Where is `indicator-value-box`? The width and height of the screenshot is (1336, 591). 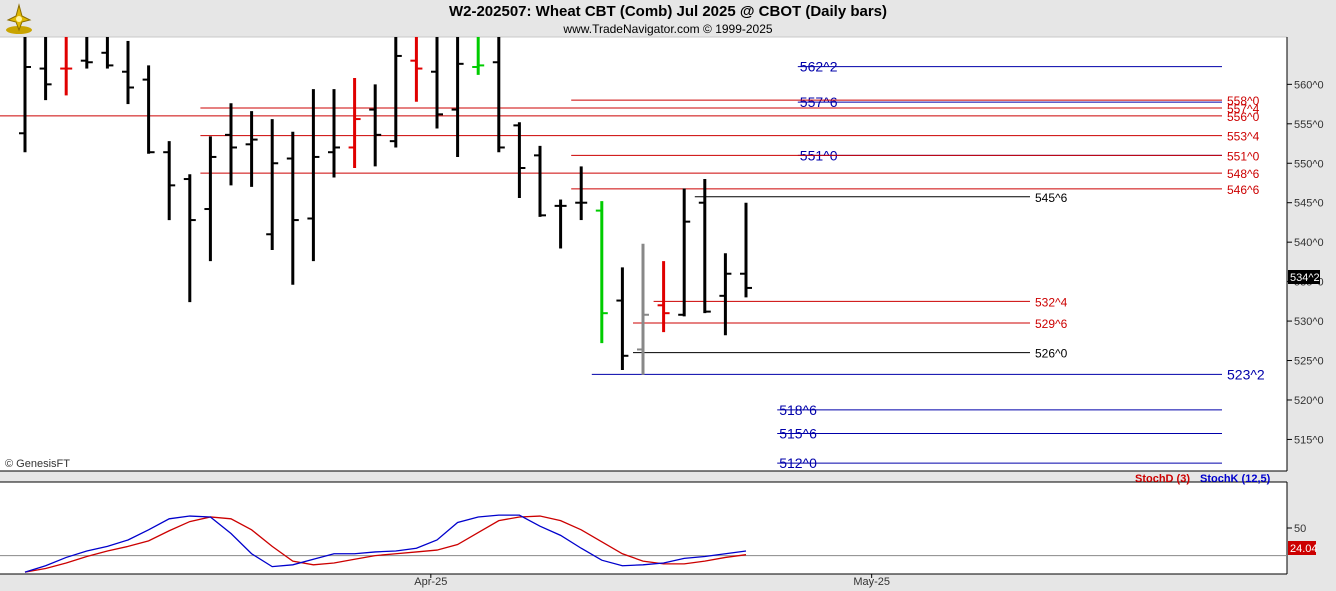 indicator-value-box is located at coordinates (1302, 548).